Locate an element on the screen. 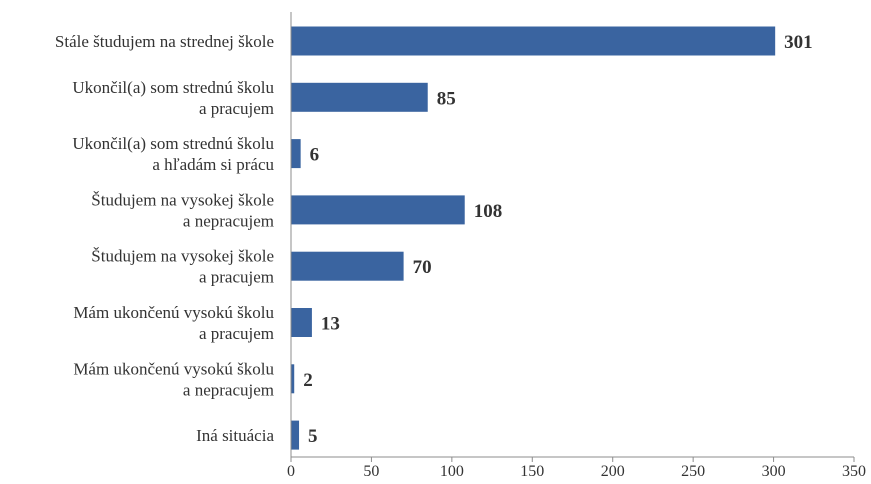  bar-value-label: 70 is located at coordinates (422, 267).